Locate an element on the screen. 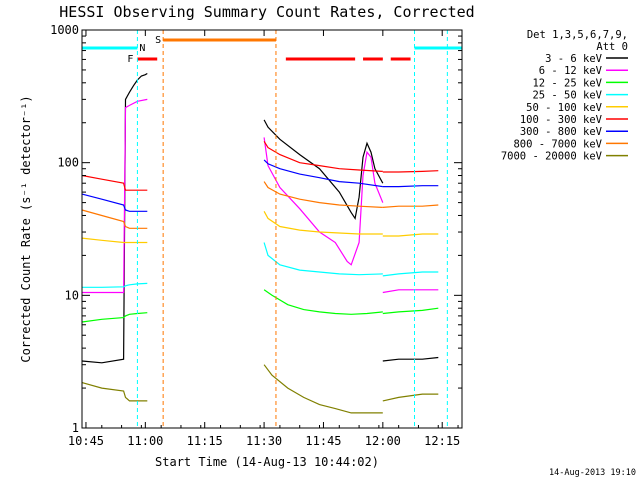 The height and width of the screenshot is (480, 640). y-axis-label: Corrected Count Rate (s⁻¹ detector⁻¹) is located at coordinates (26, 228).